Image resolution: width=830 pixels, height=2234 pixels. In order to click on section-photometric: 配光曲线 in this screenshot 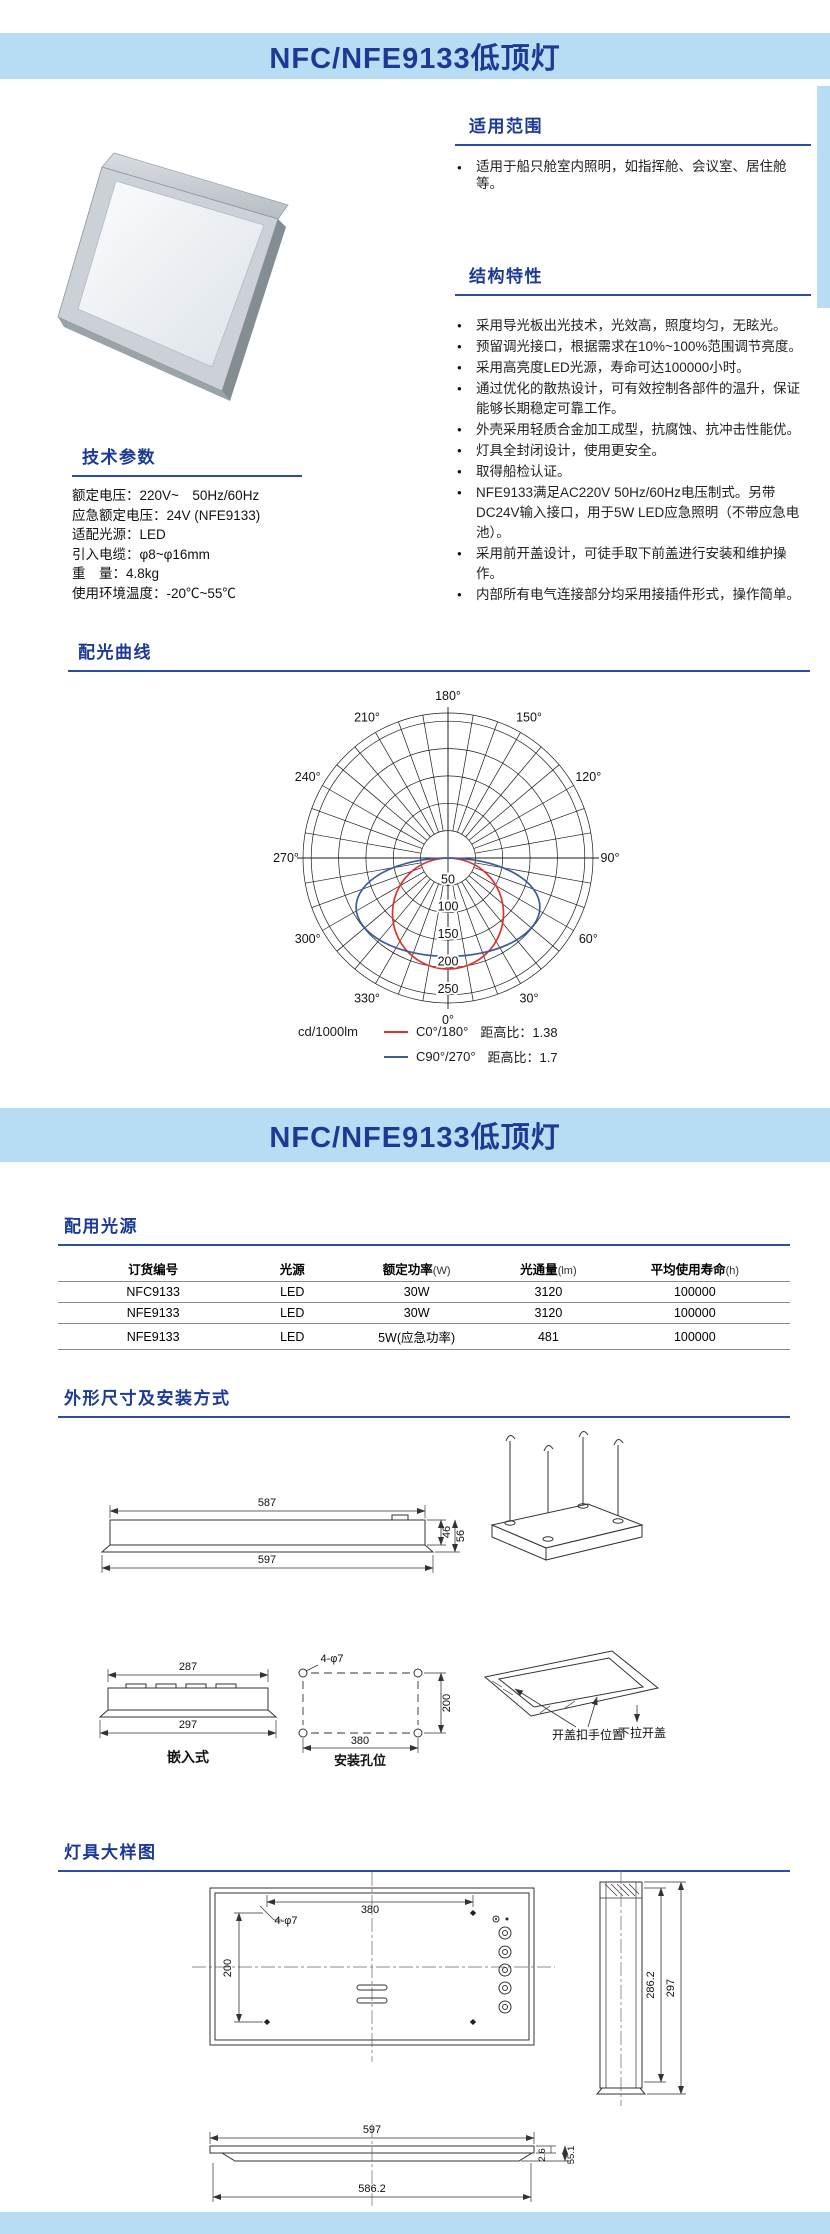, I will do `click(439, 655)`.